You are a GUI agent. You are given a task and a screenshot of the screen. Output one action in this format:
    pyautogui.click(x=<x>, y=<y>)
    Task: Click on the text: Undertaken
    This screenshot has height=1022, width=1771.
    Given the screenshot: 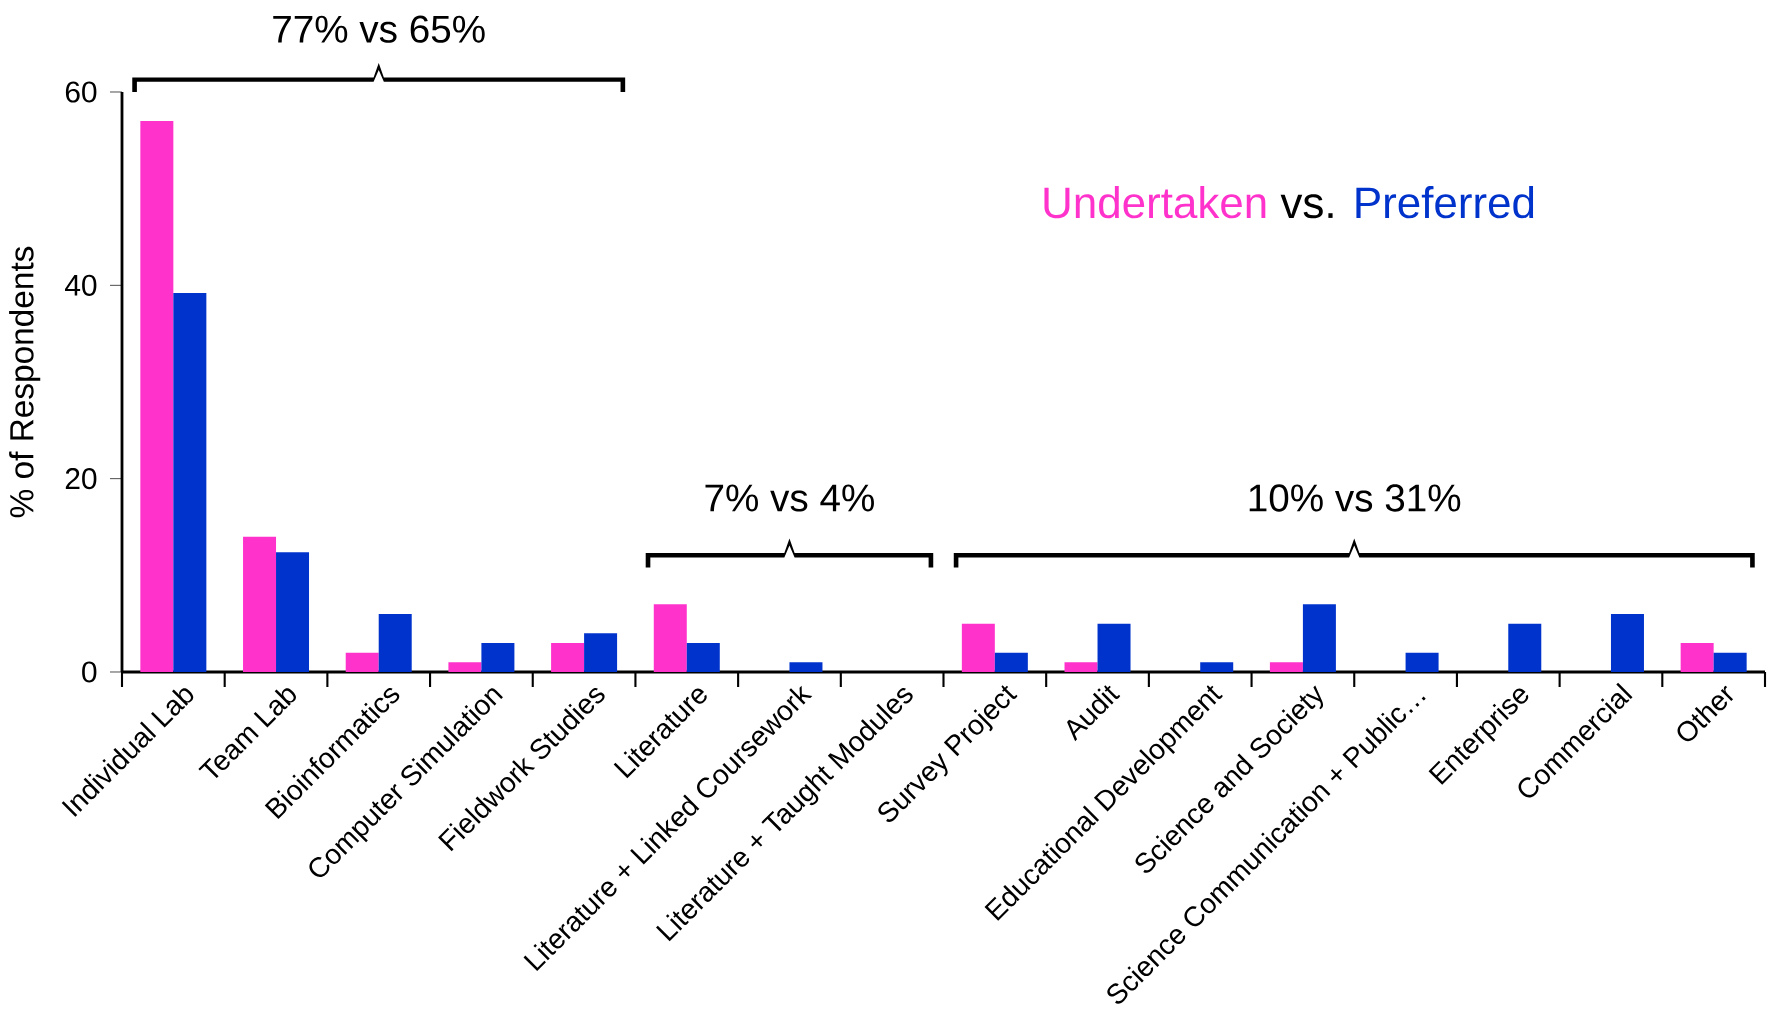 What is the action you would take?
    pyautogui.click(x=1155, y=202)
    